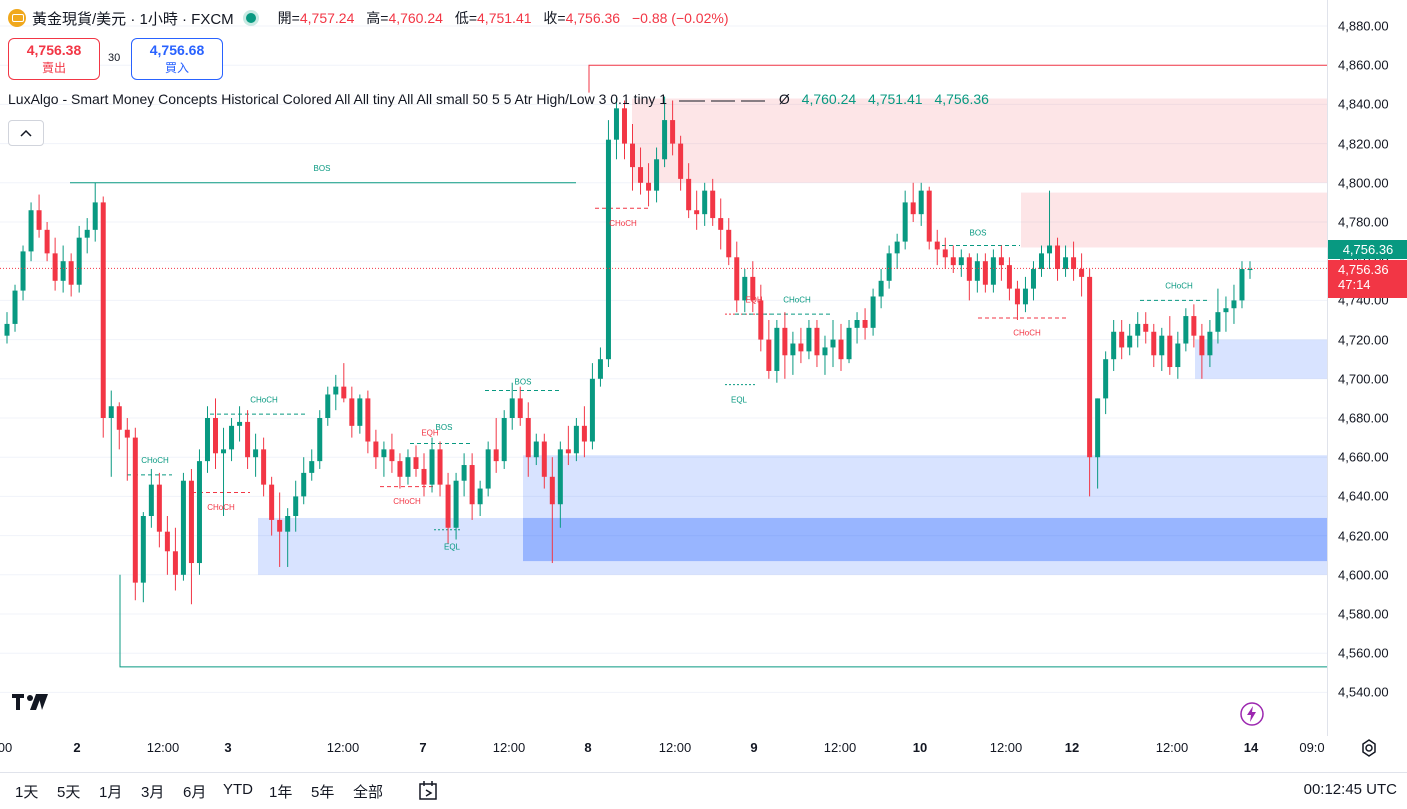  Describe the element at coordinates (238, 789) in the screenshot. I see `range-button: YTD` at that location.